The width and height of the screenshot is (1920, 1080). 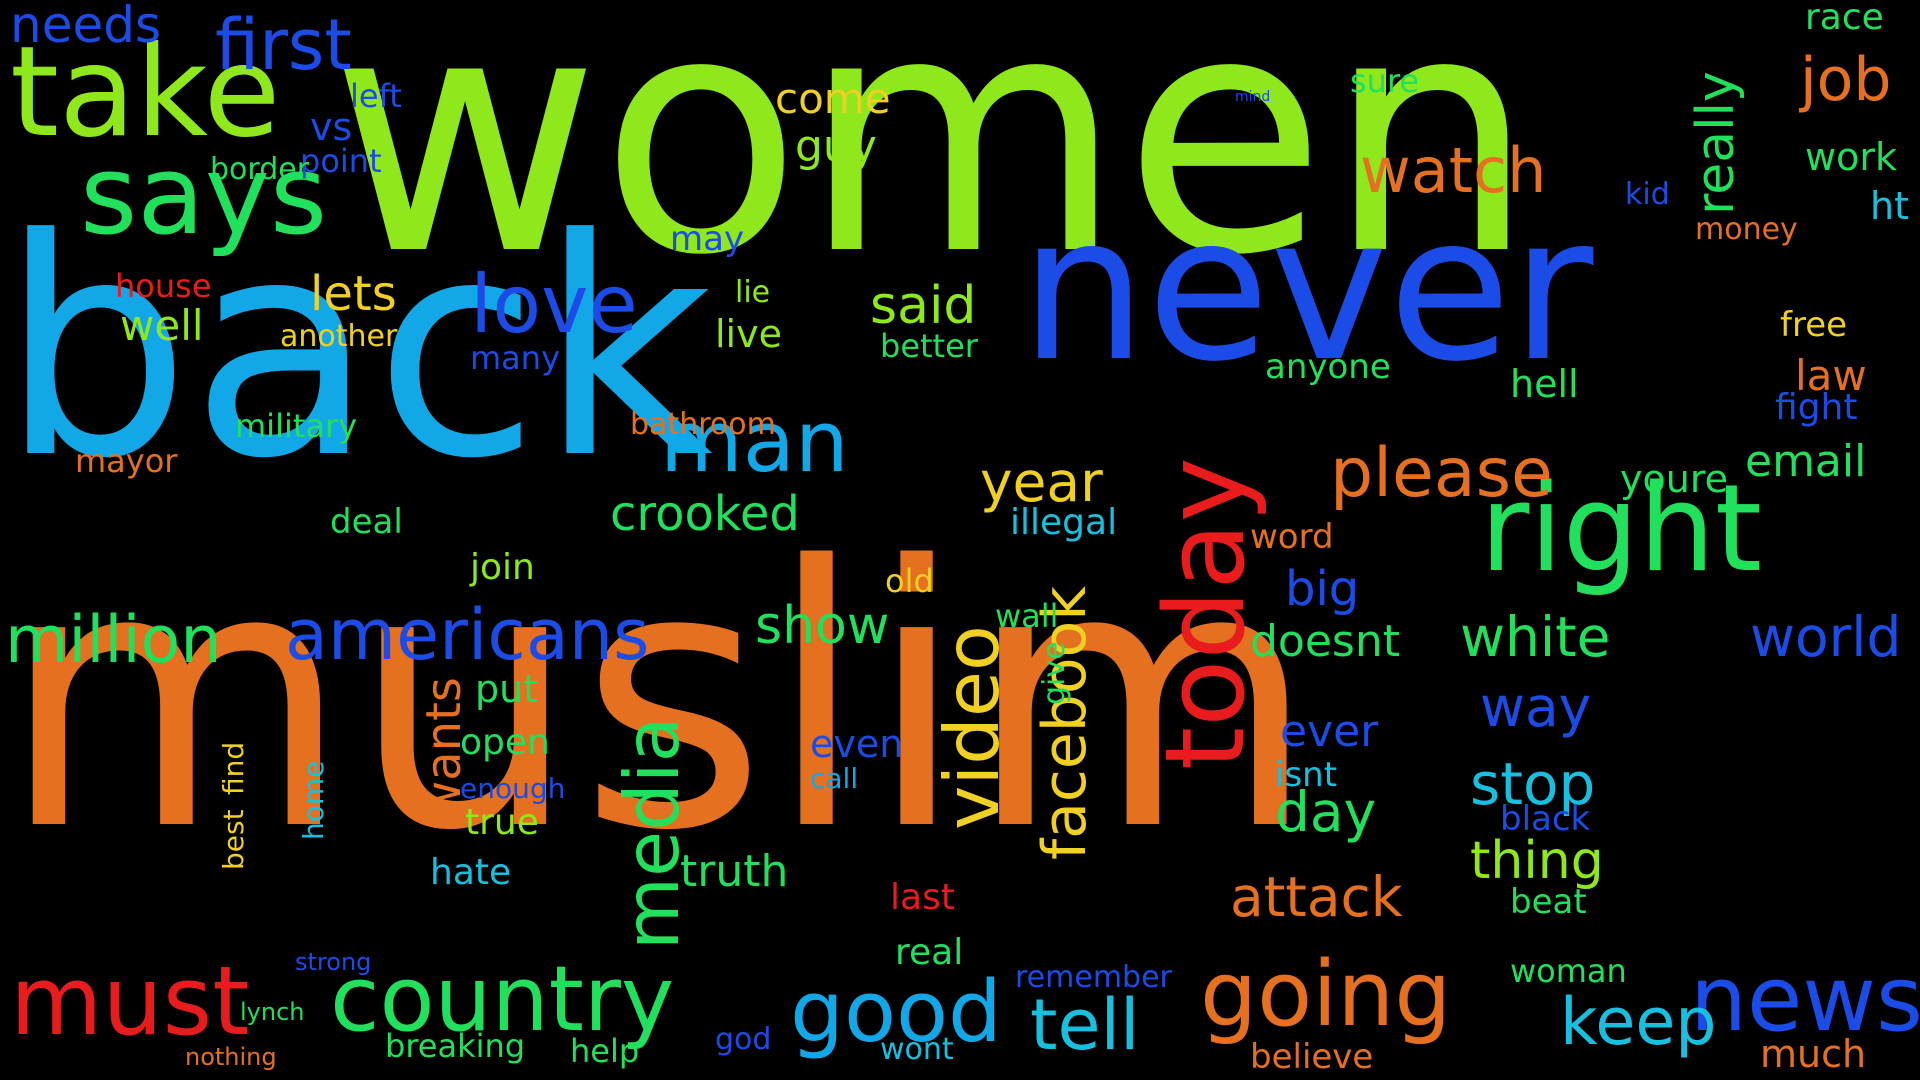 I want to click on word: much, so click(x=1813, y=1054).